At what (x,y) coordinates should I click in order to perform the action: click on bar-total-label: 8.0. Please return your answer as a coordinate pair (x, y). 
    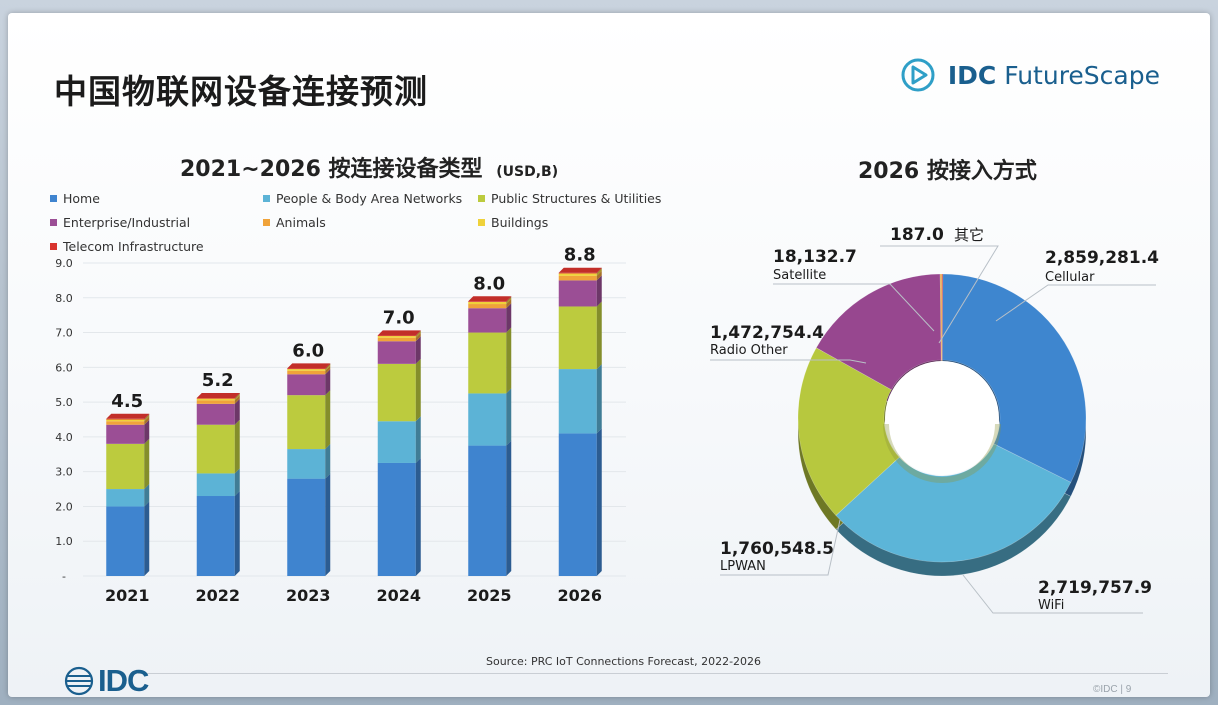
    Looking at the image, I should click on (489, 283).